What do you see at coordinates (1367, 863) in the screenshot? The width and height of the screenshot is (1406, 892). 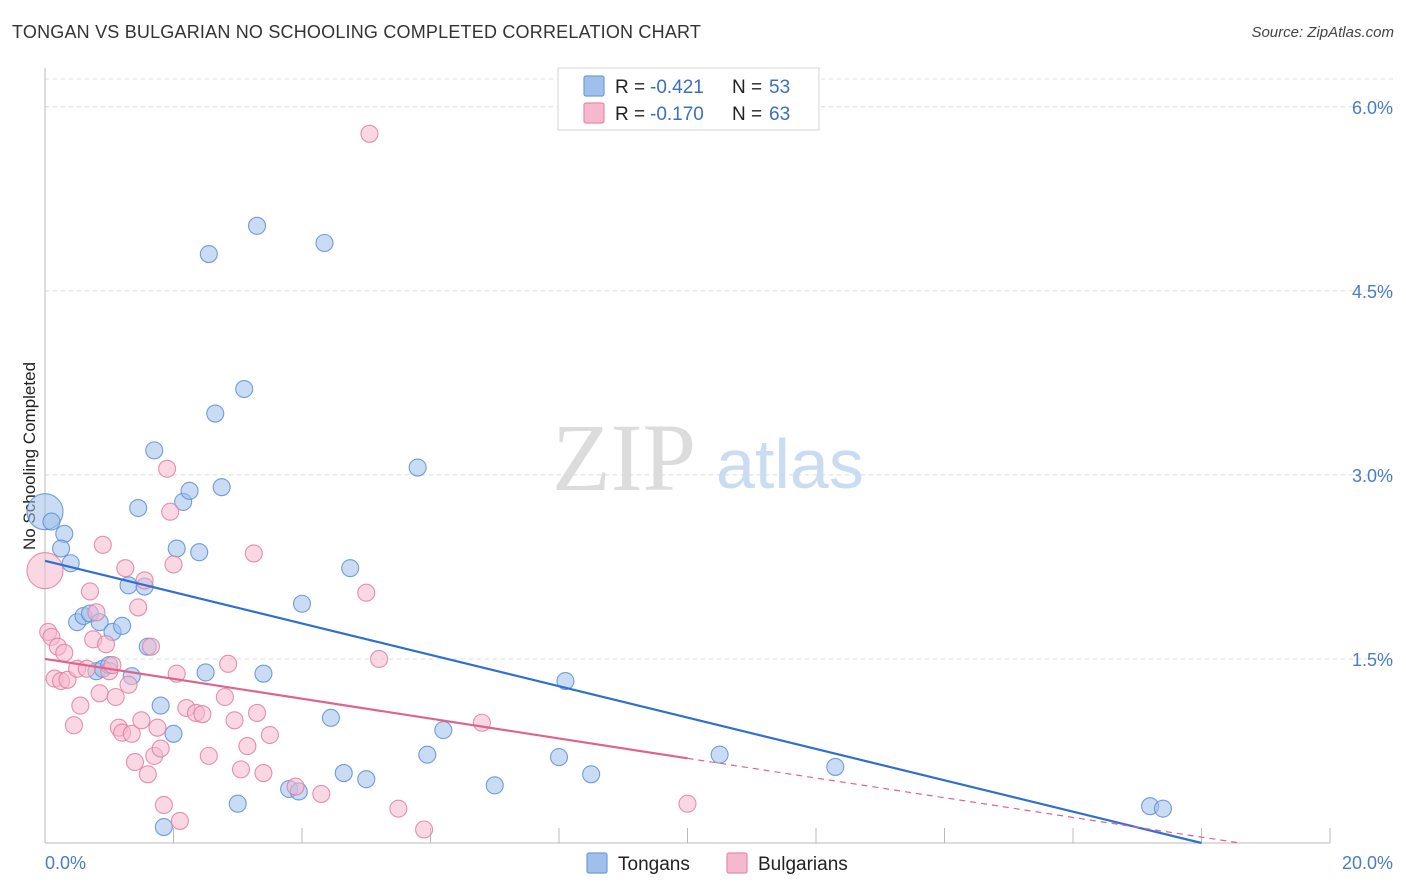 I see `x-tick-label: 20.0%` at bounding box center [1367, 863].